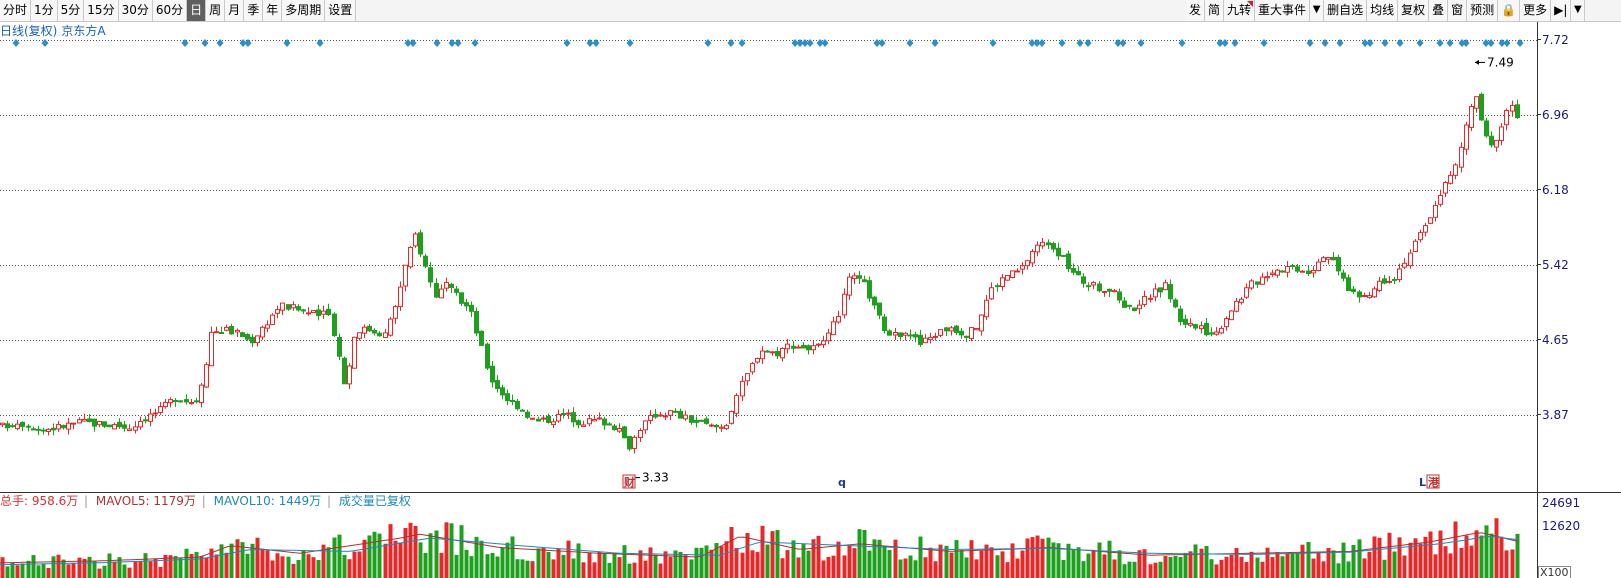 This screenshot has height=578, width=1621. I want to click on event-marker: 港, so click(1434, 482).